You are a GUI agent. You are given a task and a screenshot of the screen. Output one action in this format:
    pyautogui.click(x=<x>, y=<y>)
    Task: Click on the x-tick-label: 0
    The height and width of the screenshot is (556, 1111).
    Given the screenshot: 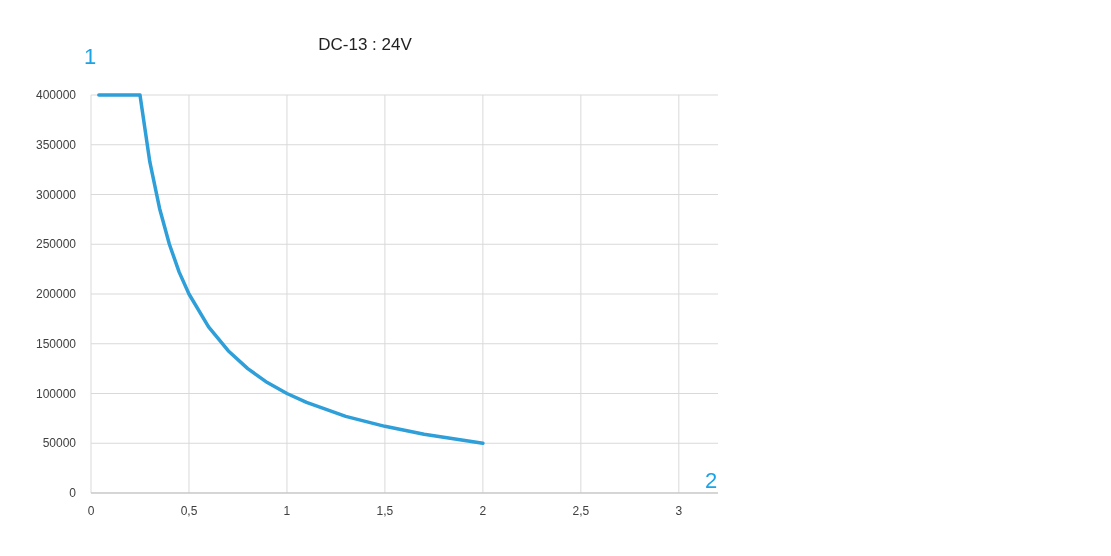 What is the action you would take?
    pyautogui.click(x=91, y=511)
    